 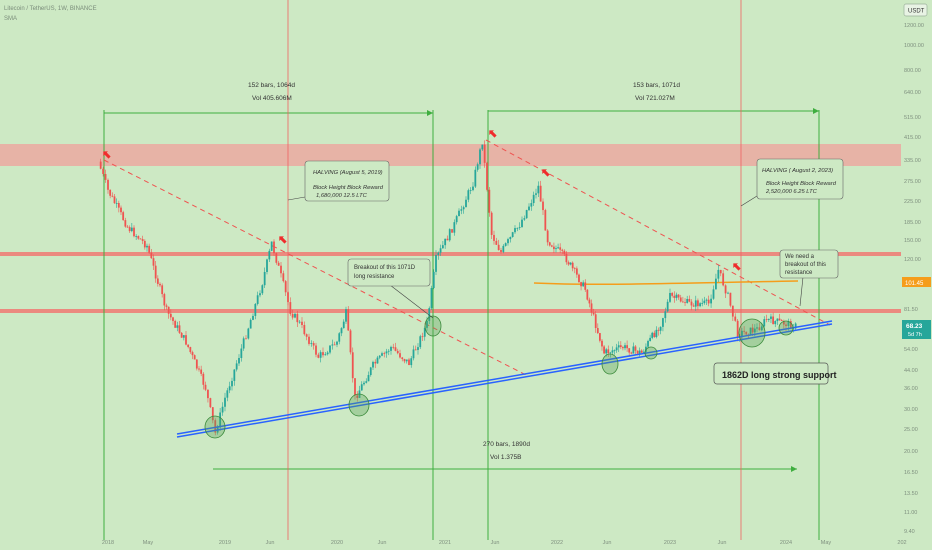 I want to click on time-tick-label: May, so click(x=826, y=543).